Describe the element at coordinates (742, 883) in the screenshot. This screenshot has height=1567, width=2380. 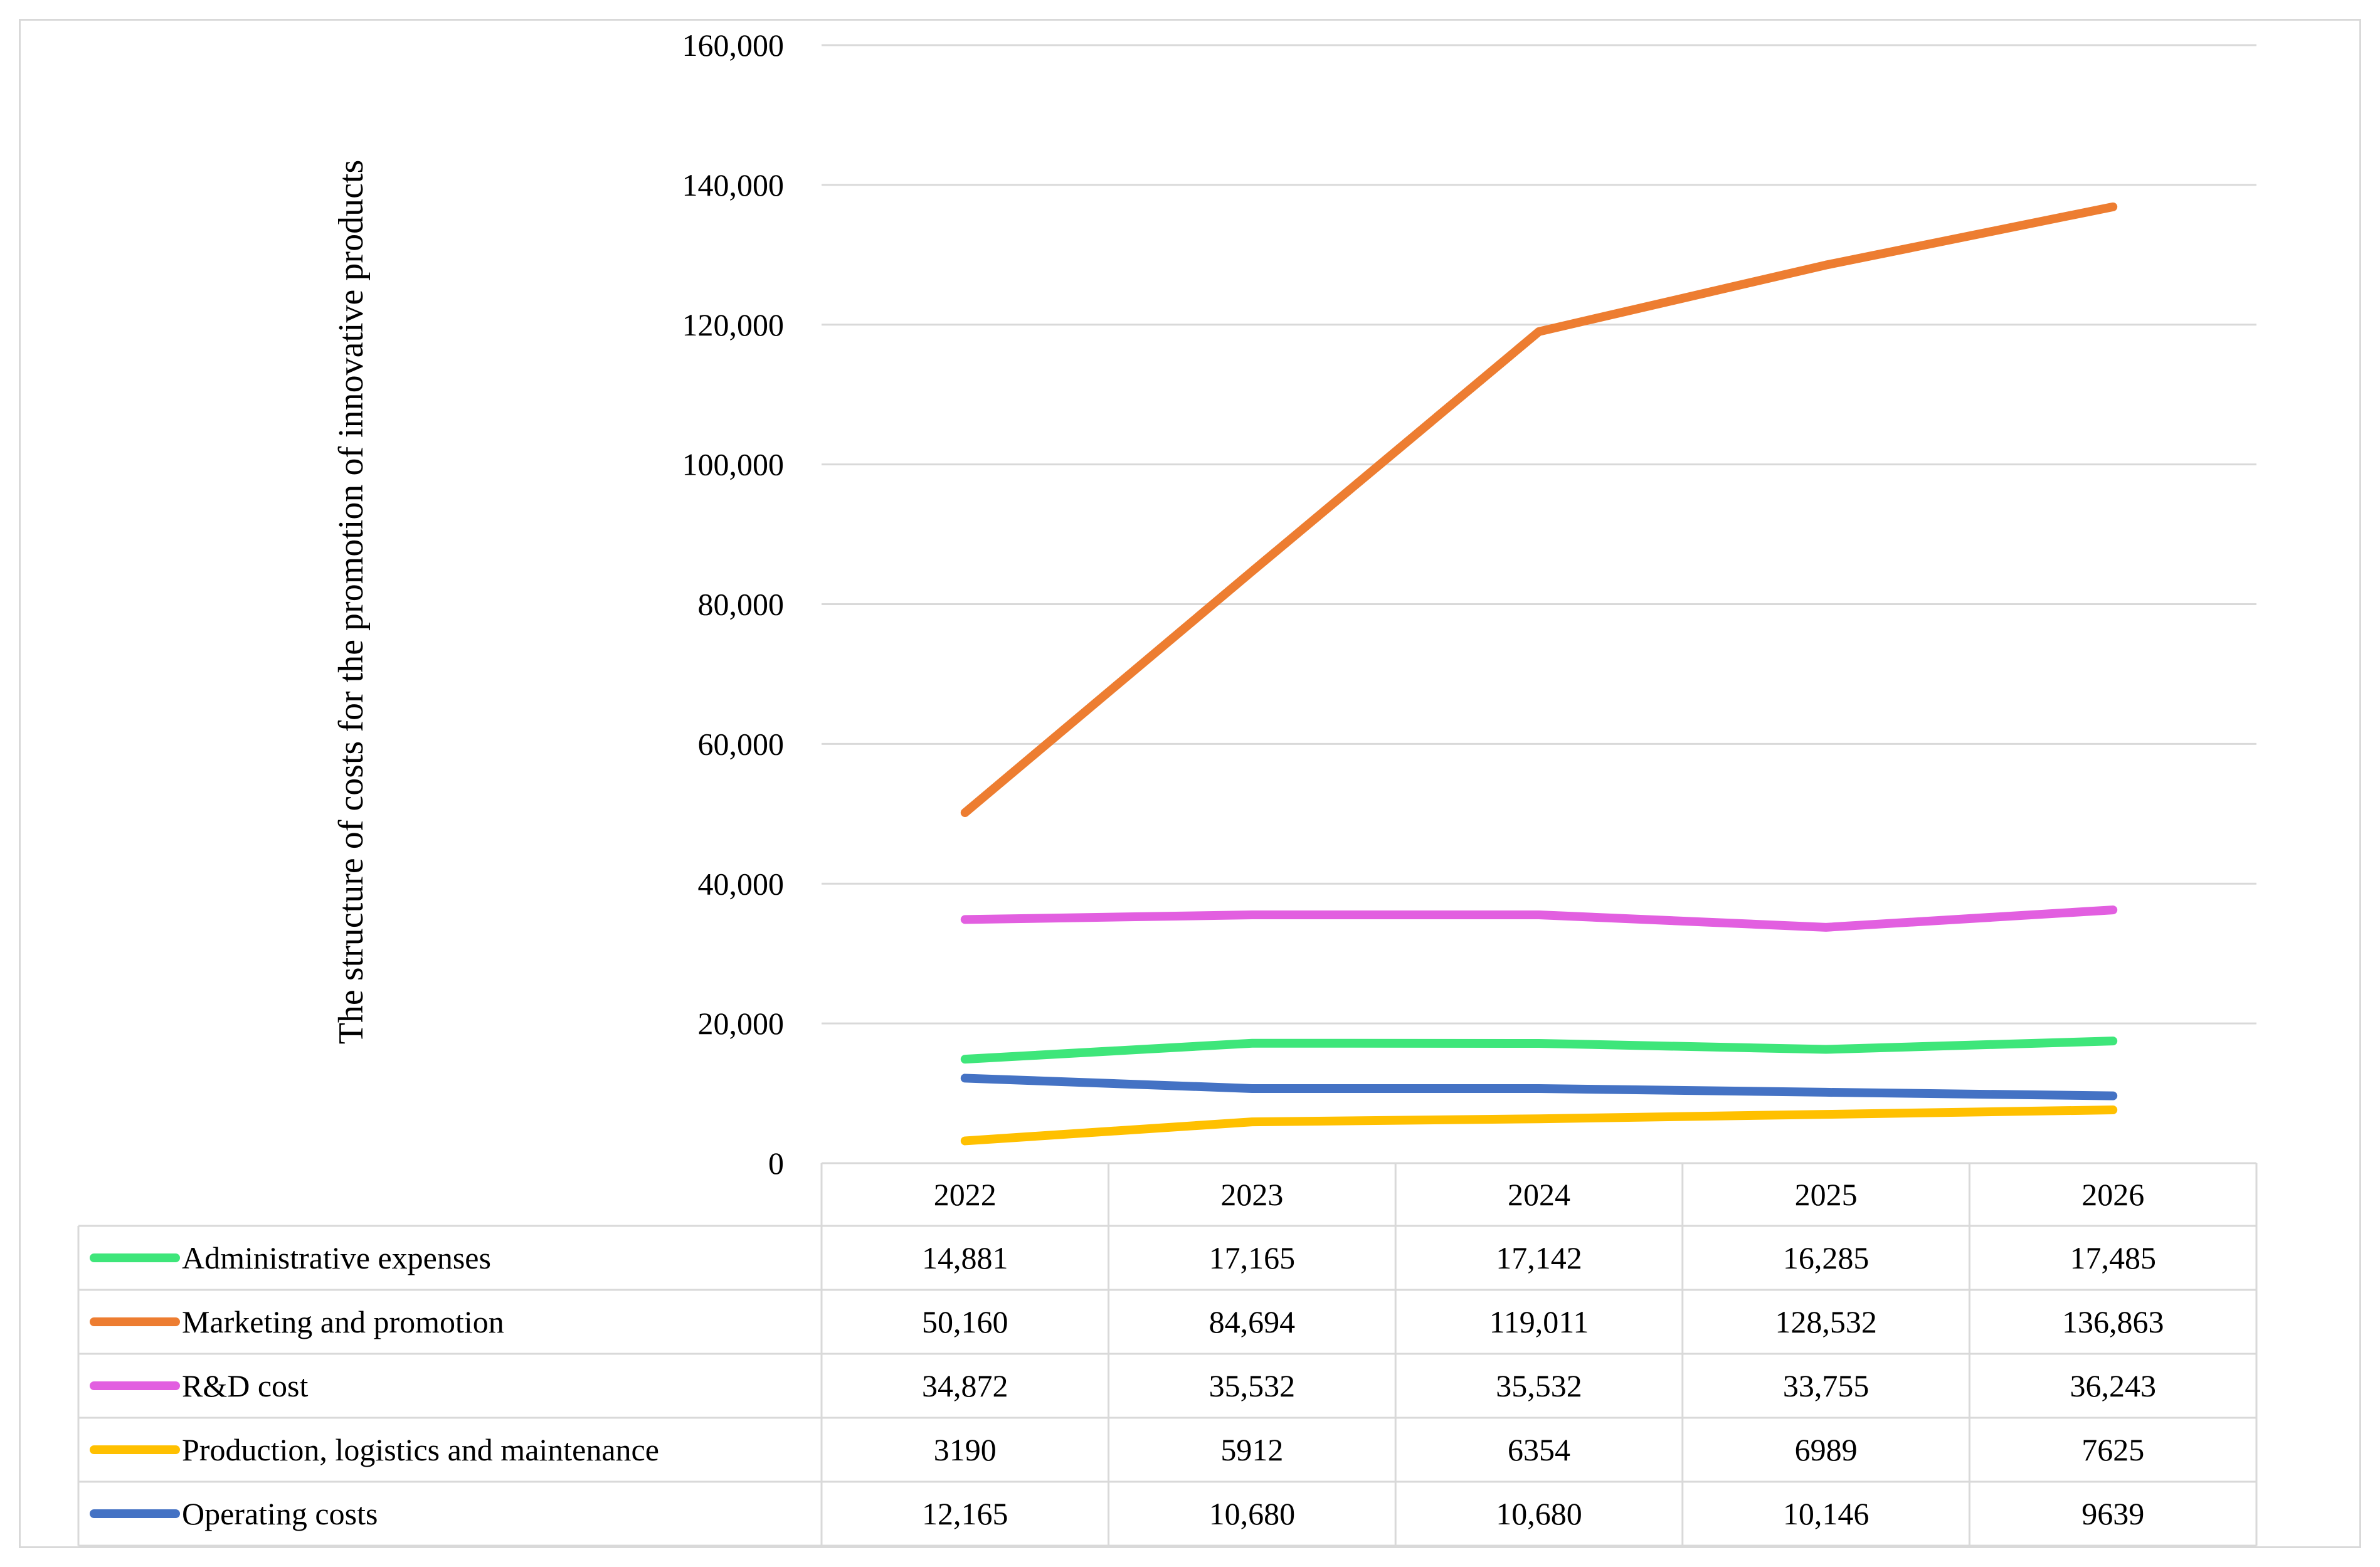
I see `y-tick-label: 40,000` at that location.